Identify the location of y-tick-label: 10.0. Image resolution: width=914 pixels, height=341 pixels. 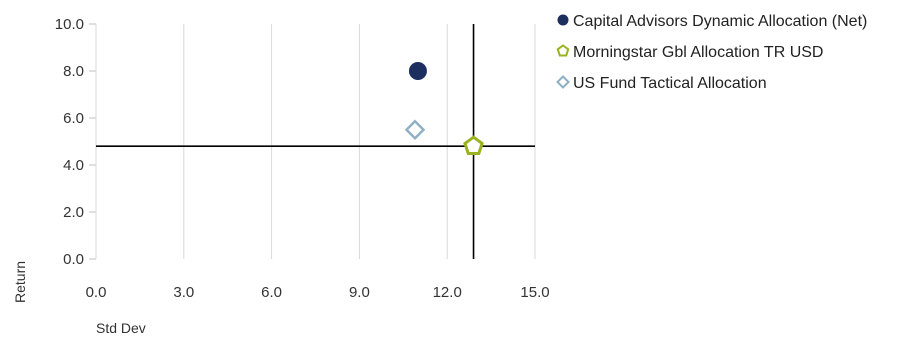
(69, 24).